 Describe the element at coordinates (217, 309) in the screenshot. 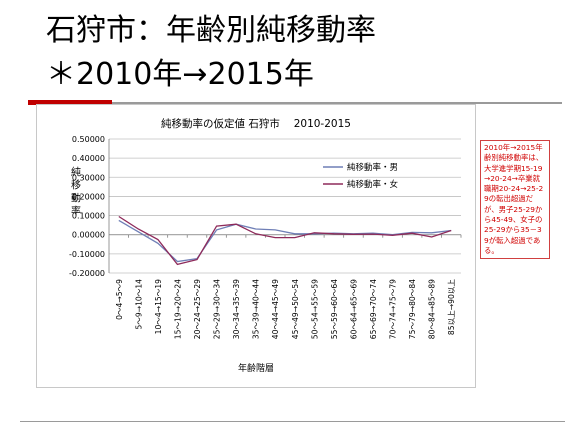

I see `x-tick-label: 25～29→30～34` at that location.